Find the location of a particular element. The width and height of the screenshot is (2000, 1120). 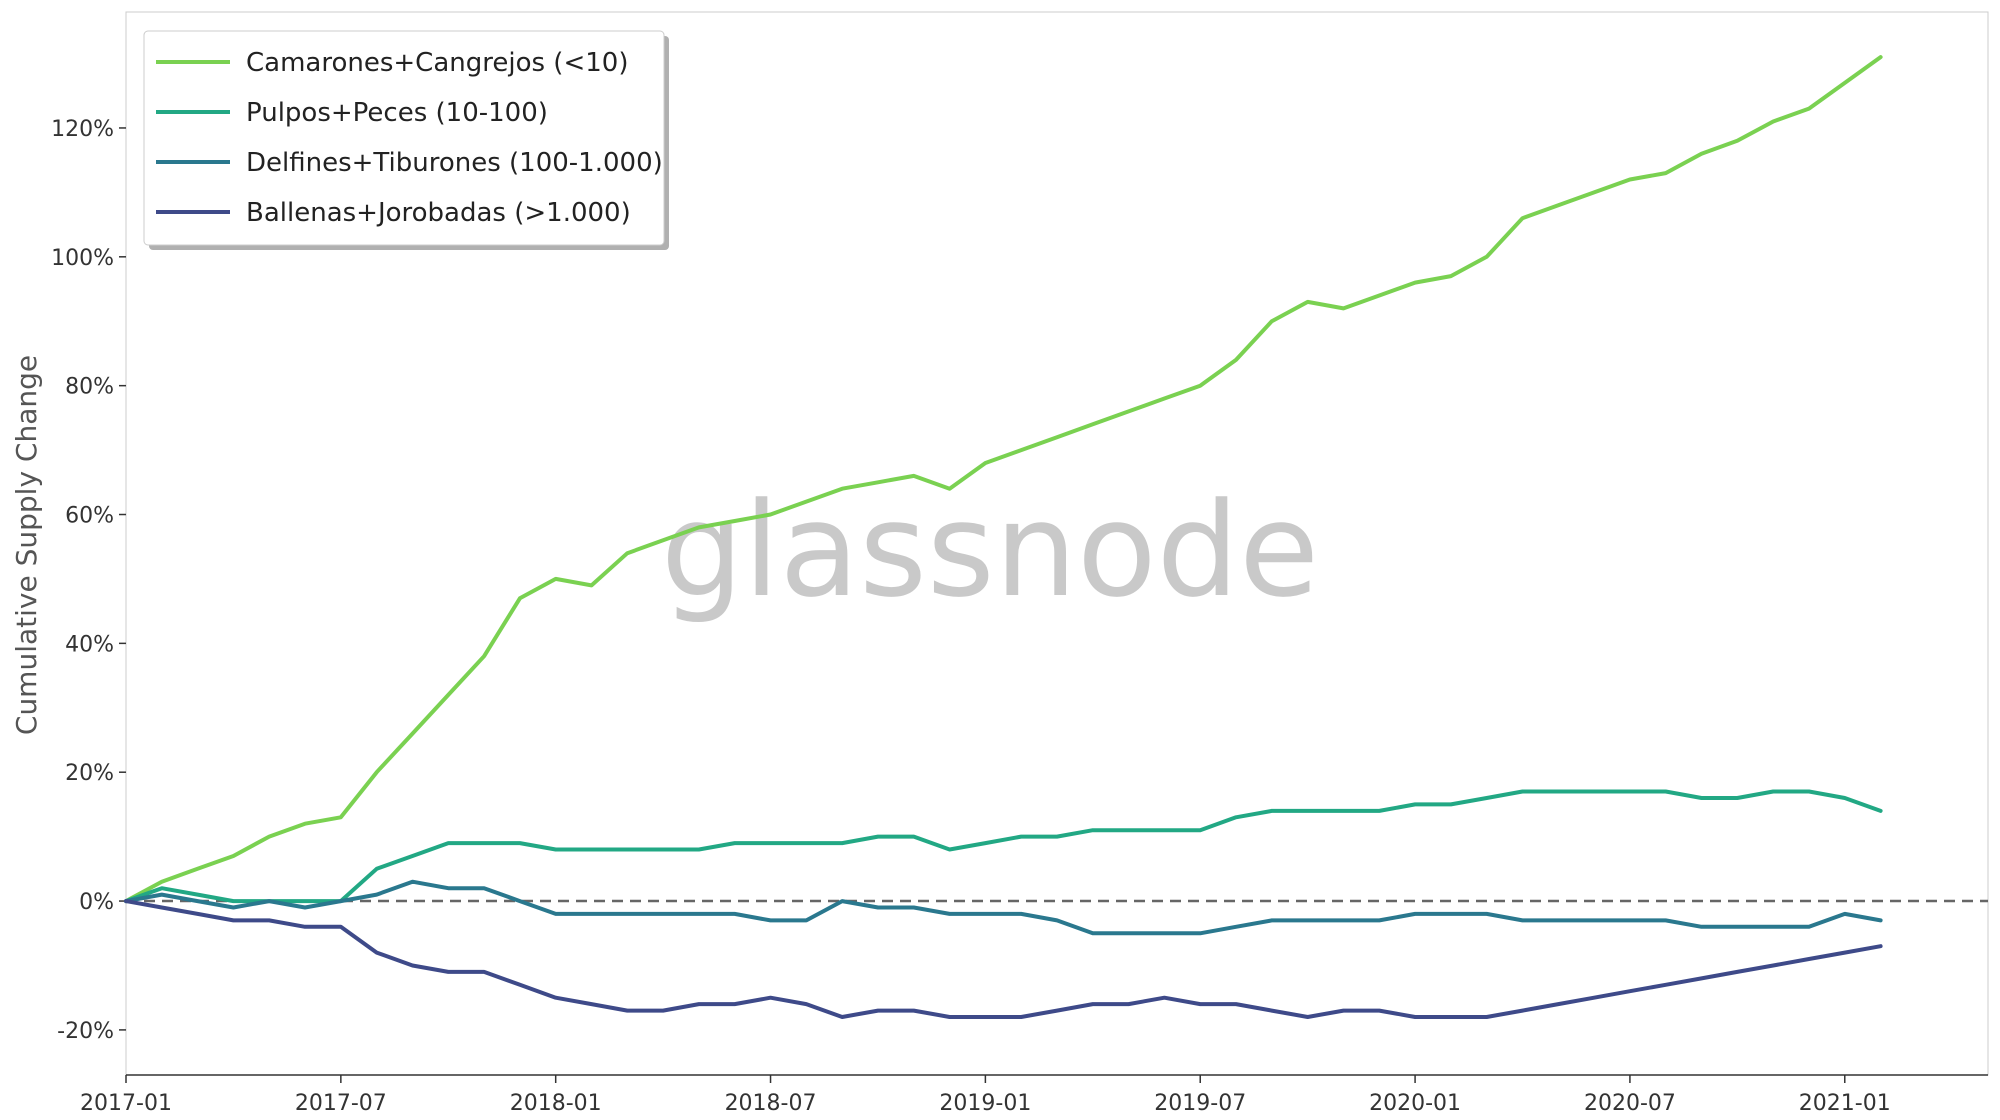

y-axis-ticks: -20% 0% 20% 40% 60% 80% 100% 120% is located at coordinates (88, 580).